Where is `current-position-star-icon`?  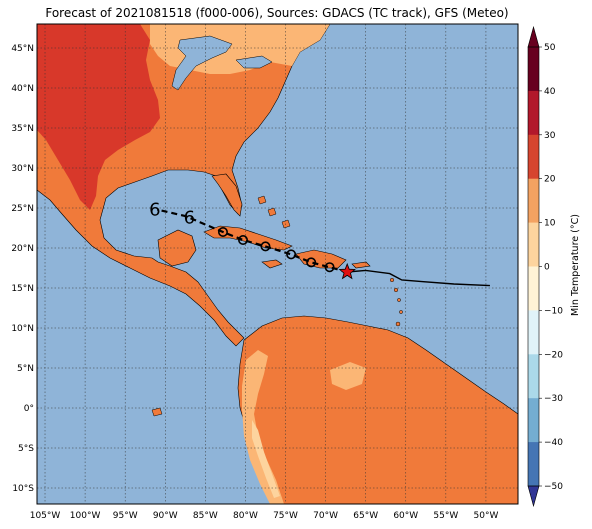 current-position-star-icon is located at coordinates (347, 271).